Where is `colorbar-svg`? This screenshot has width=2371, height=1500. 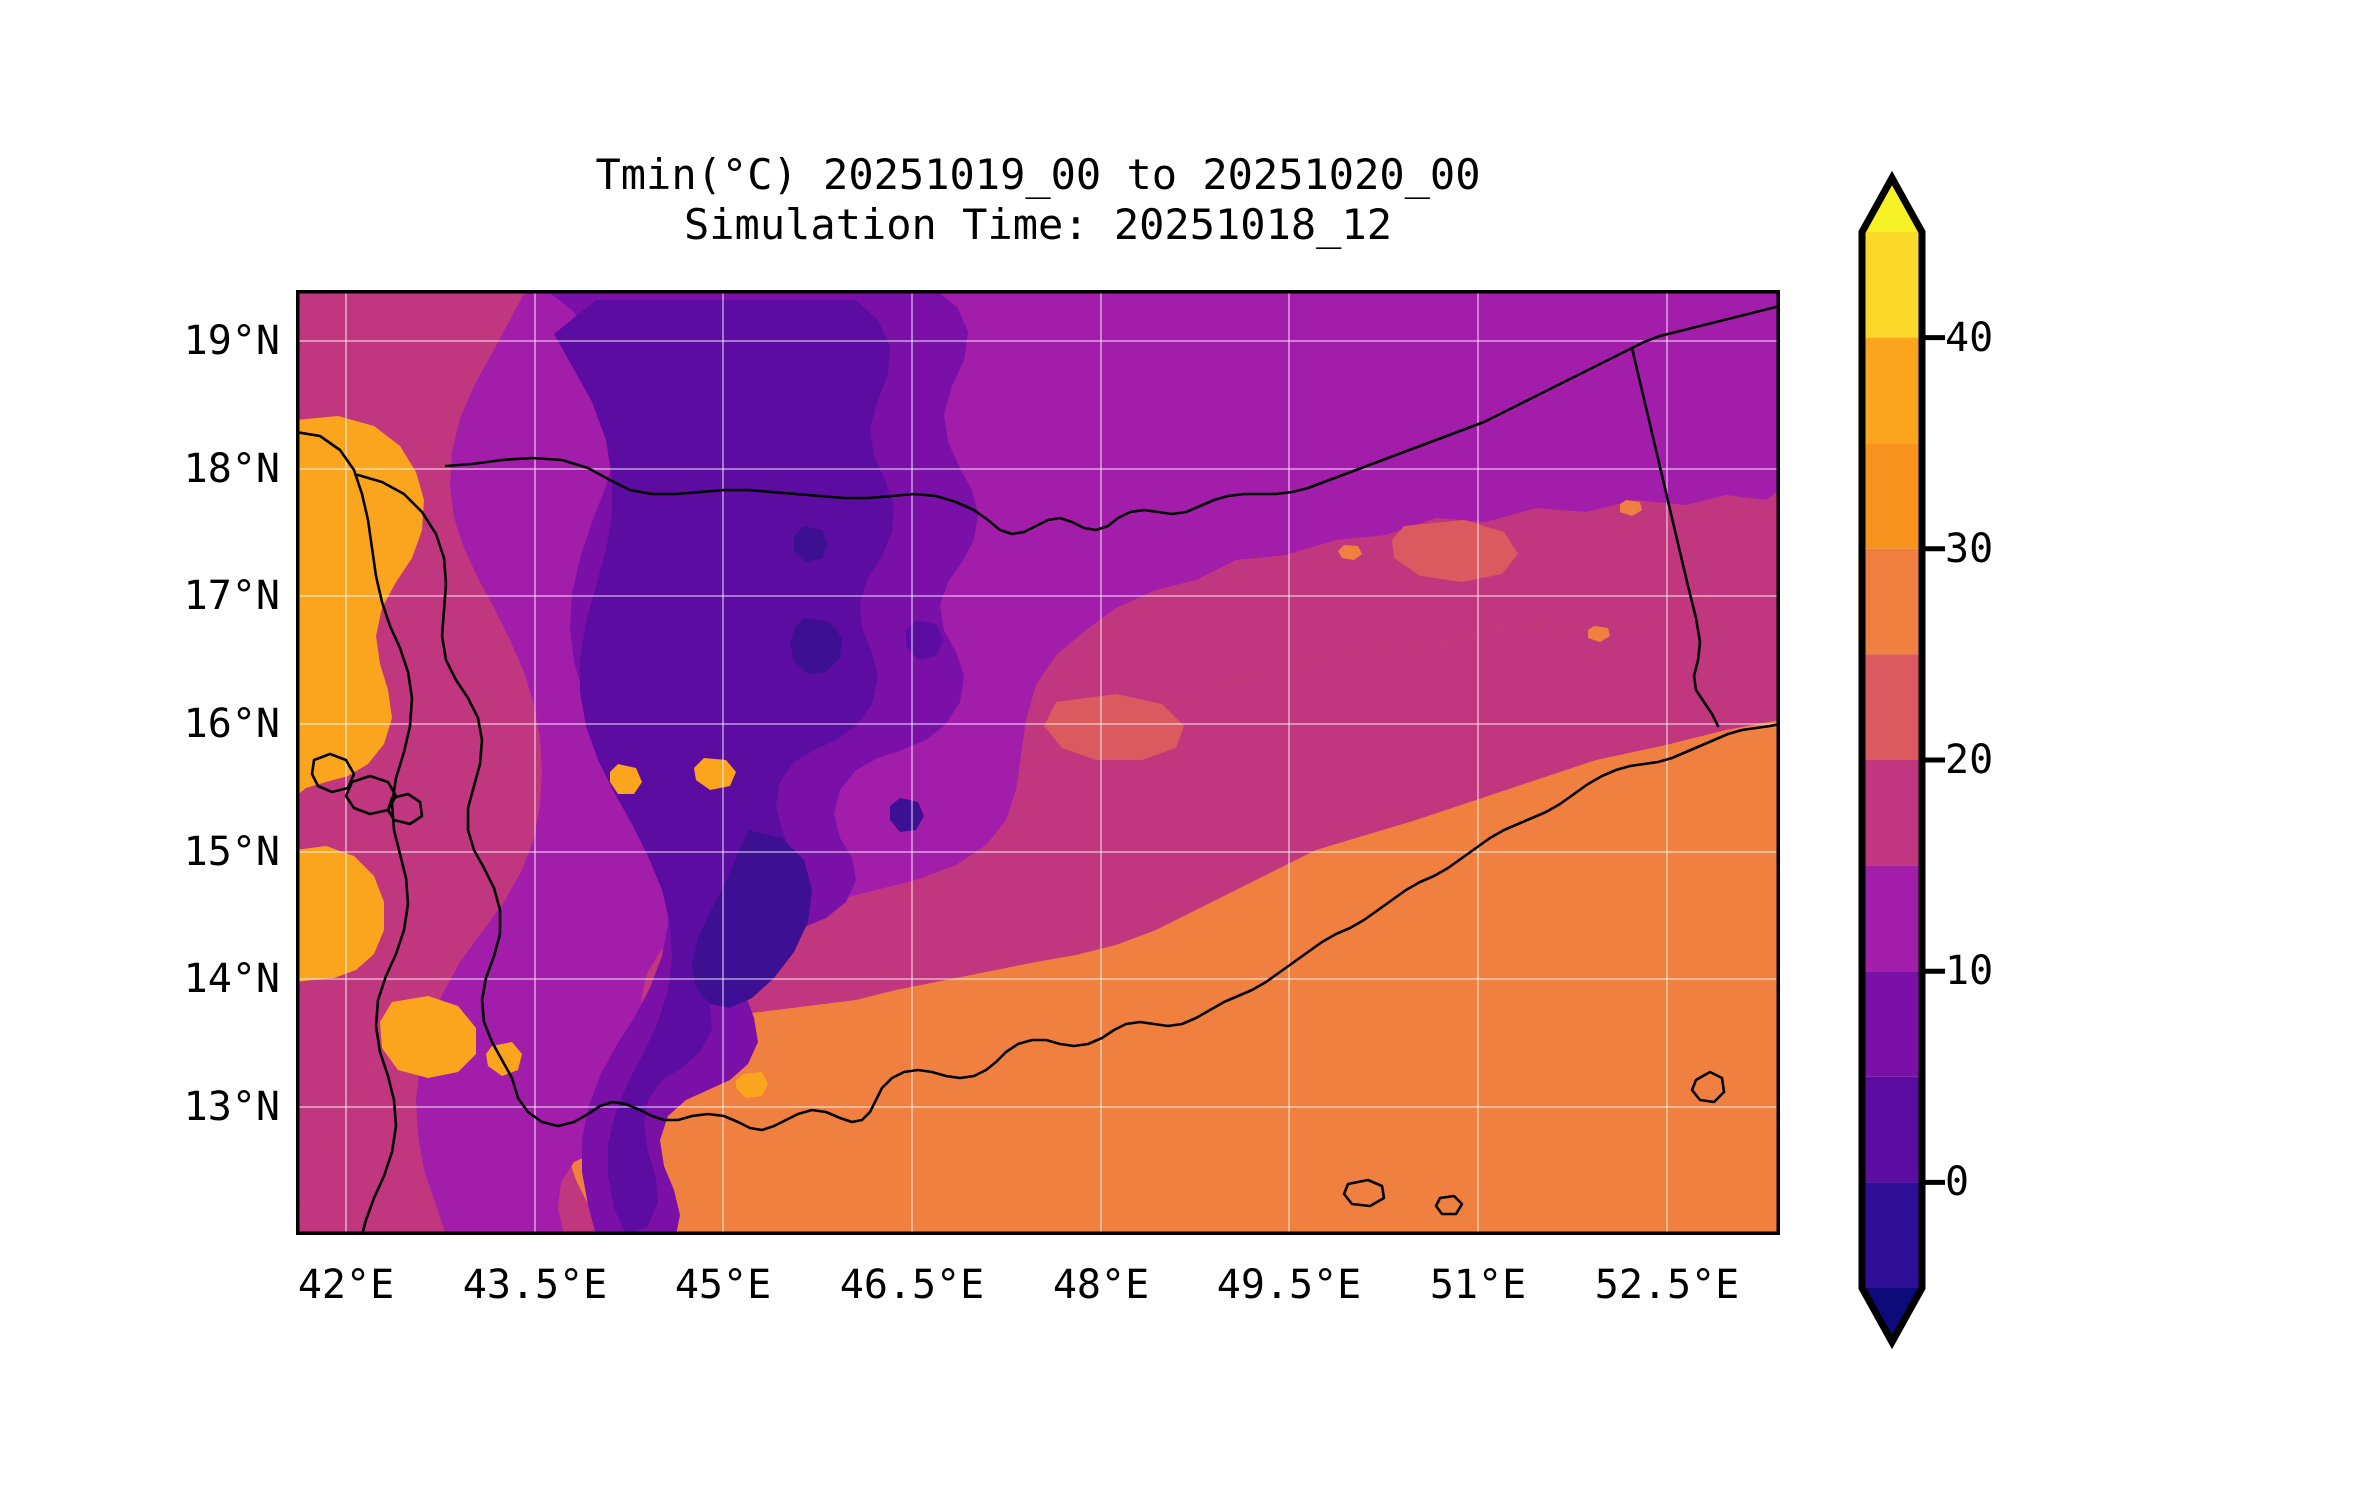
colorbar-svg is located at coordinates (1901, 760).